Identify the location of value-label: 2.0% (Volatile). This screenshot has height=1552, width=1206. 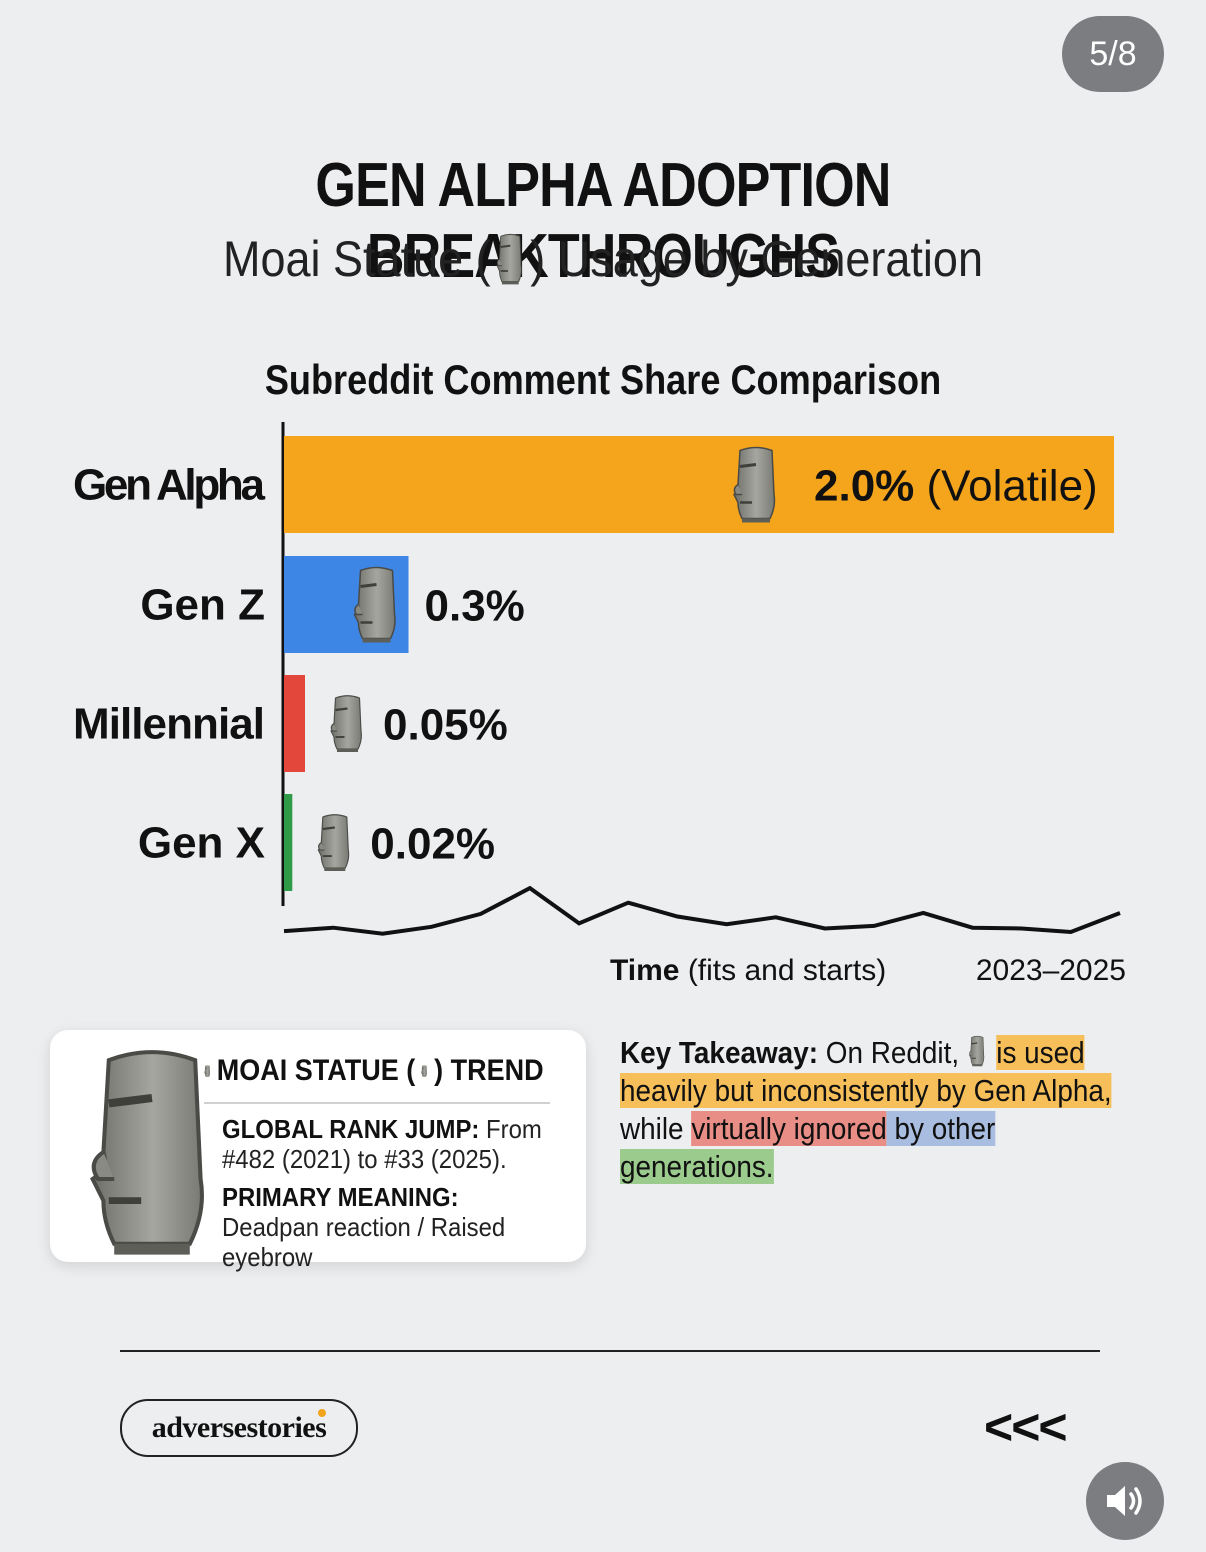
(956, 486).